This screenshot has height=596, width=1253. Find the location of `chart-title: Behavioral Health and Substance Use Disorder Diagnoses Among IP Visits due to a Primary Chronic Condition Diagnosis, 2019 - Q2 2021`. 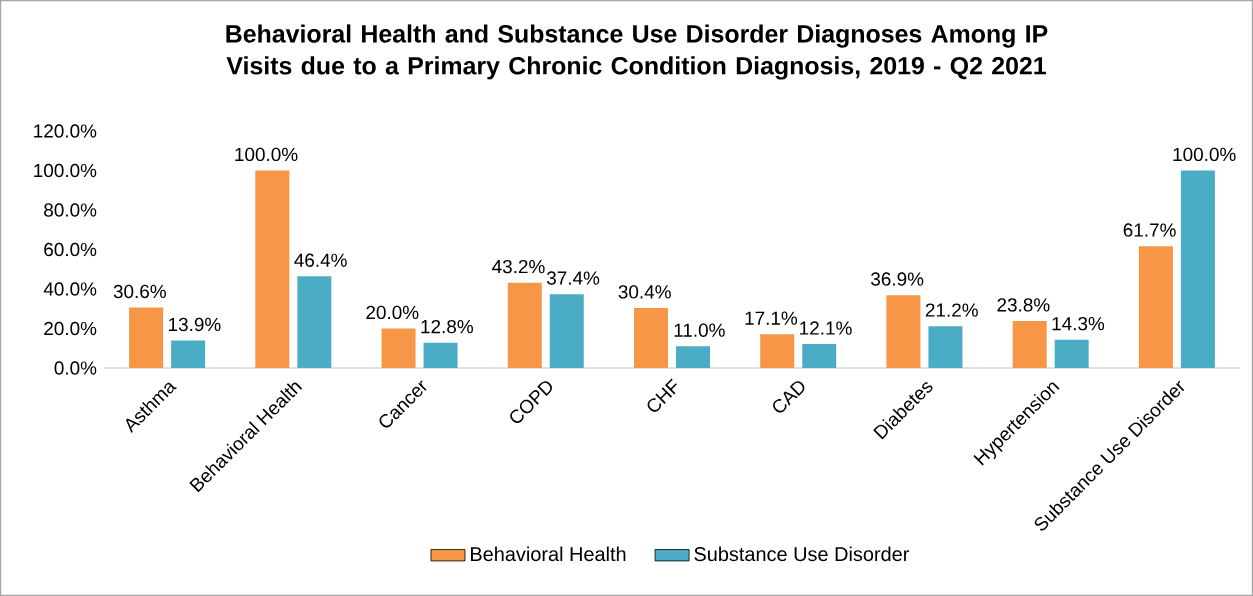

chart-title: Behavioral Health and Substance Use Disorder Diagnoses Among IP Visits due to a Primary Chronic Condition Diagnosis, 2019 - Q2 2021 is located at coordinates (637, 52).